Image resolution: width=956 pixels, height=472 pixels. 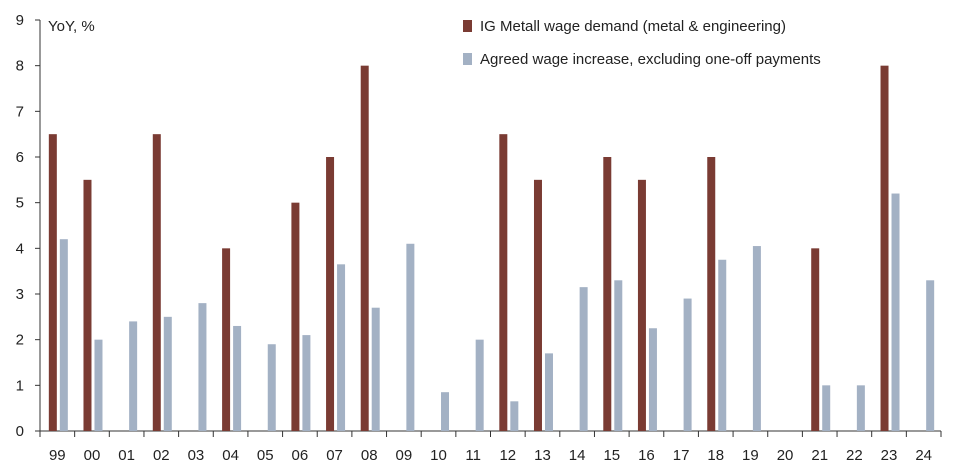 What do you see at coordinates (20, 203) in the screenshot?
I see `y-tick-label: 5` at bounding box center [20, 203].